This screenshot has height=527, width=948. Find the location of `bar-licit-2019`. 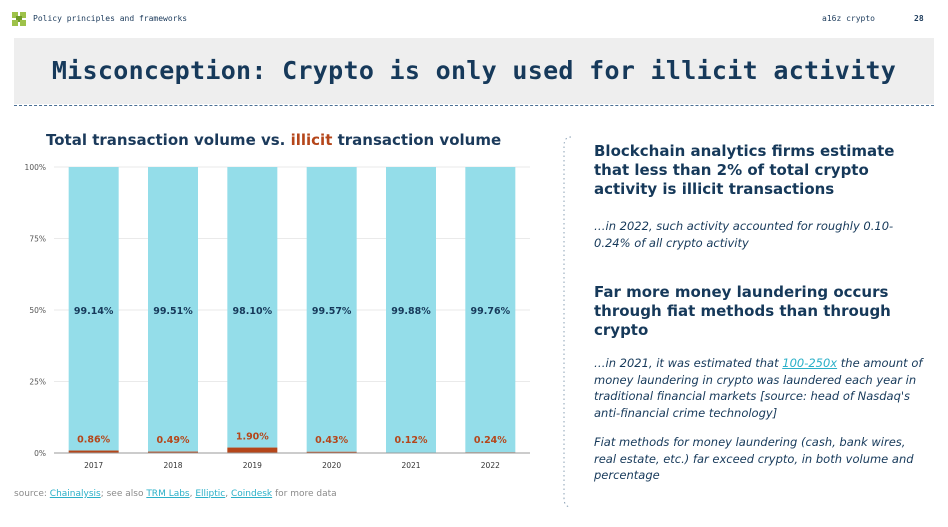

bar-licit-2019 is located at coordinates (252, 307).